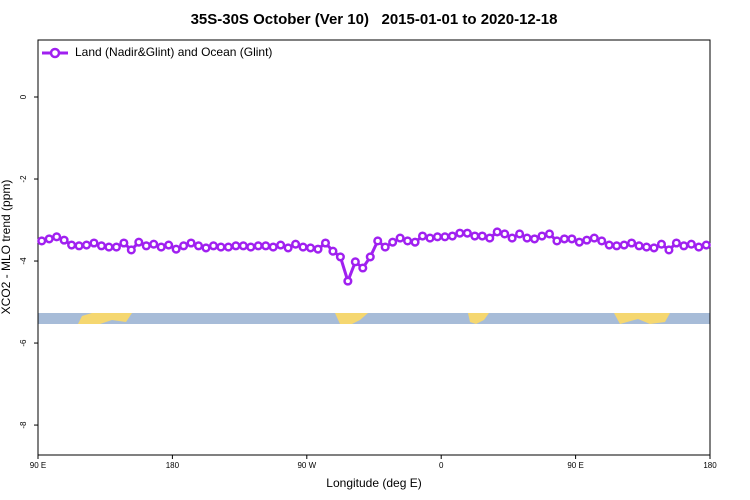 This screenshot has width=750, height=500. Describe the element at coordinates (373, 483) in the screenshot. I see `x-axis-label: Longitude (deg E)` at that location.